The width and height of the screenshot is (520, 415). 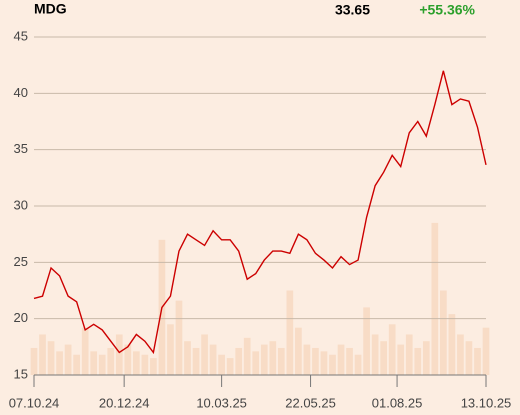 I want to click on change: +55.36%, so click(x=447, y=10).